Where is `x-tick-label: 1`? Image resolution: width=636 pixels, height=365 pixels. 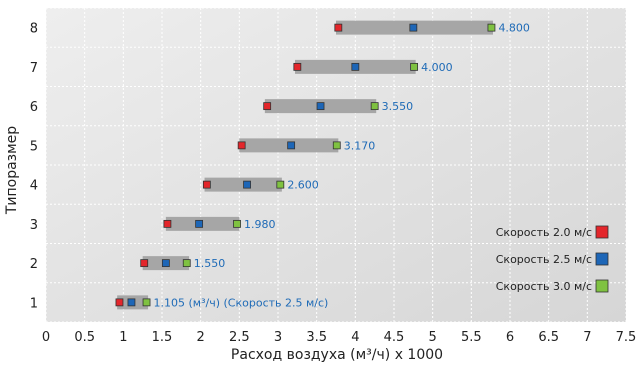 x-tick-label: 1 is located at coordinates (123, 337).